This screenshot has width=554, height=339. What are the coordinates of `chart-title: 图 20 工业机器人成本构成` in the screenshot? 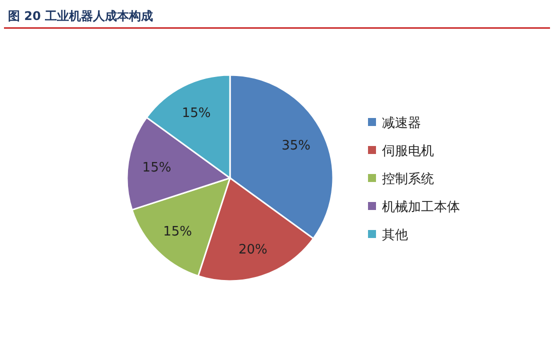 It's located at (81, 16).